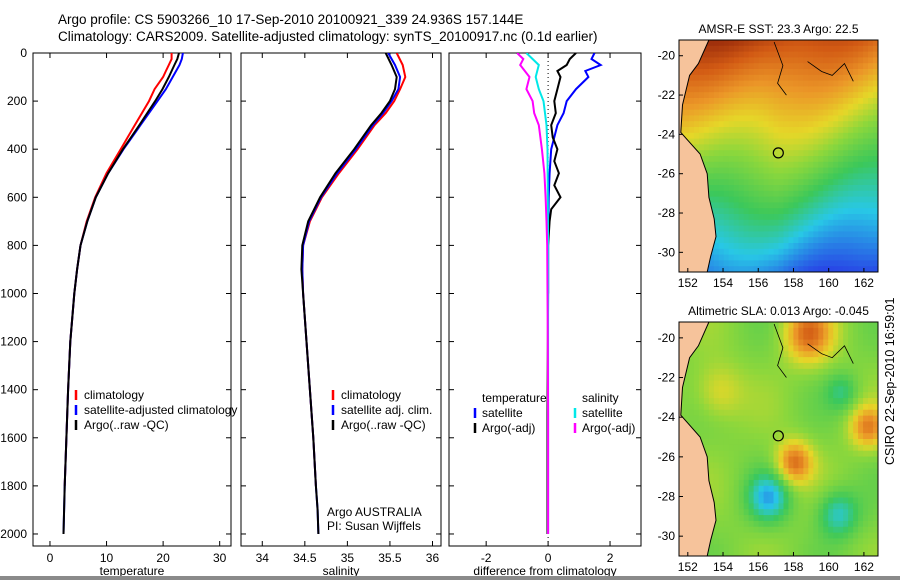 The height and width of the screenshot is (580, 900). Describe the element at coordinates (123, 294) in the screenshot. I see `series-line-satellite-adjusted-climatology` at that location.